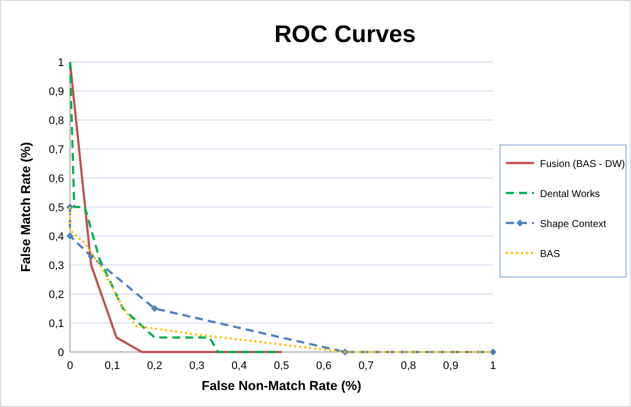 Image resolution: width=631 pixels, height=407 pixels. I want to click on legend-label: BAS, so click(550, 254).